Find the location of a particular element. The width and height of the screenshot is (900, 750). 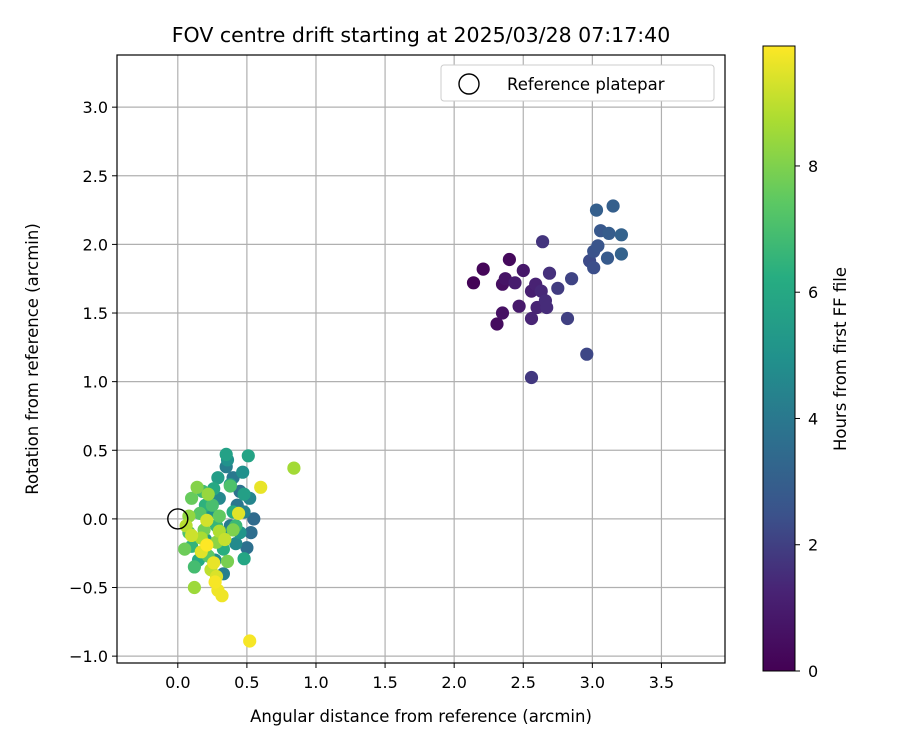

y-tick-label: 0.0 is located at coordinates (95, 519).